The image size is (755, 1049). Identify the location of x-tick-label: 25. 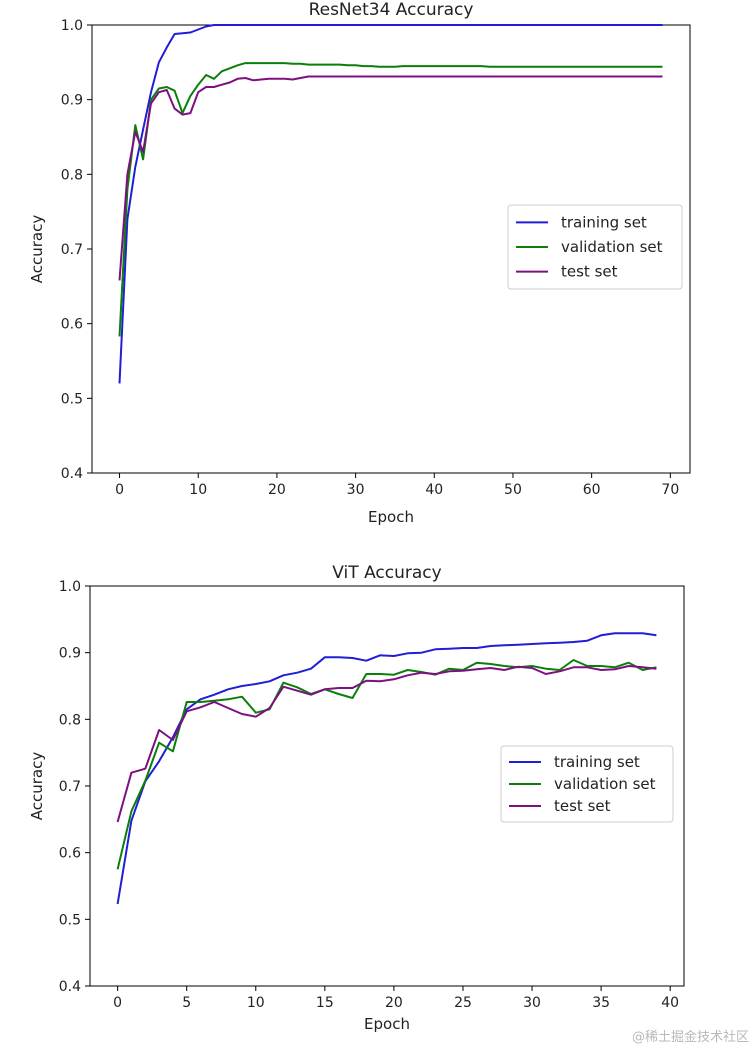
(463, 1003).